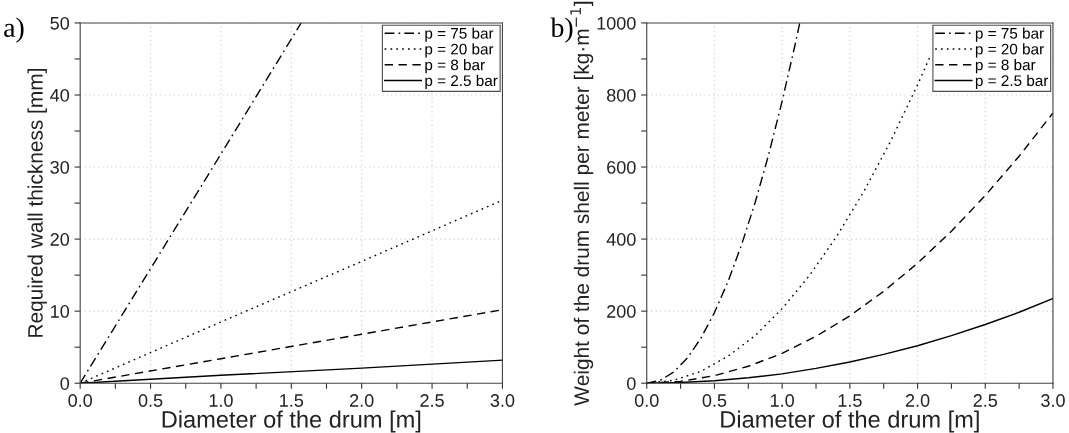 Image resolution: width=1069 pixels, height=433 pixels. I want to click on y-tick-label: 200, so click(621, 311).